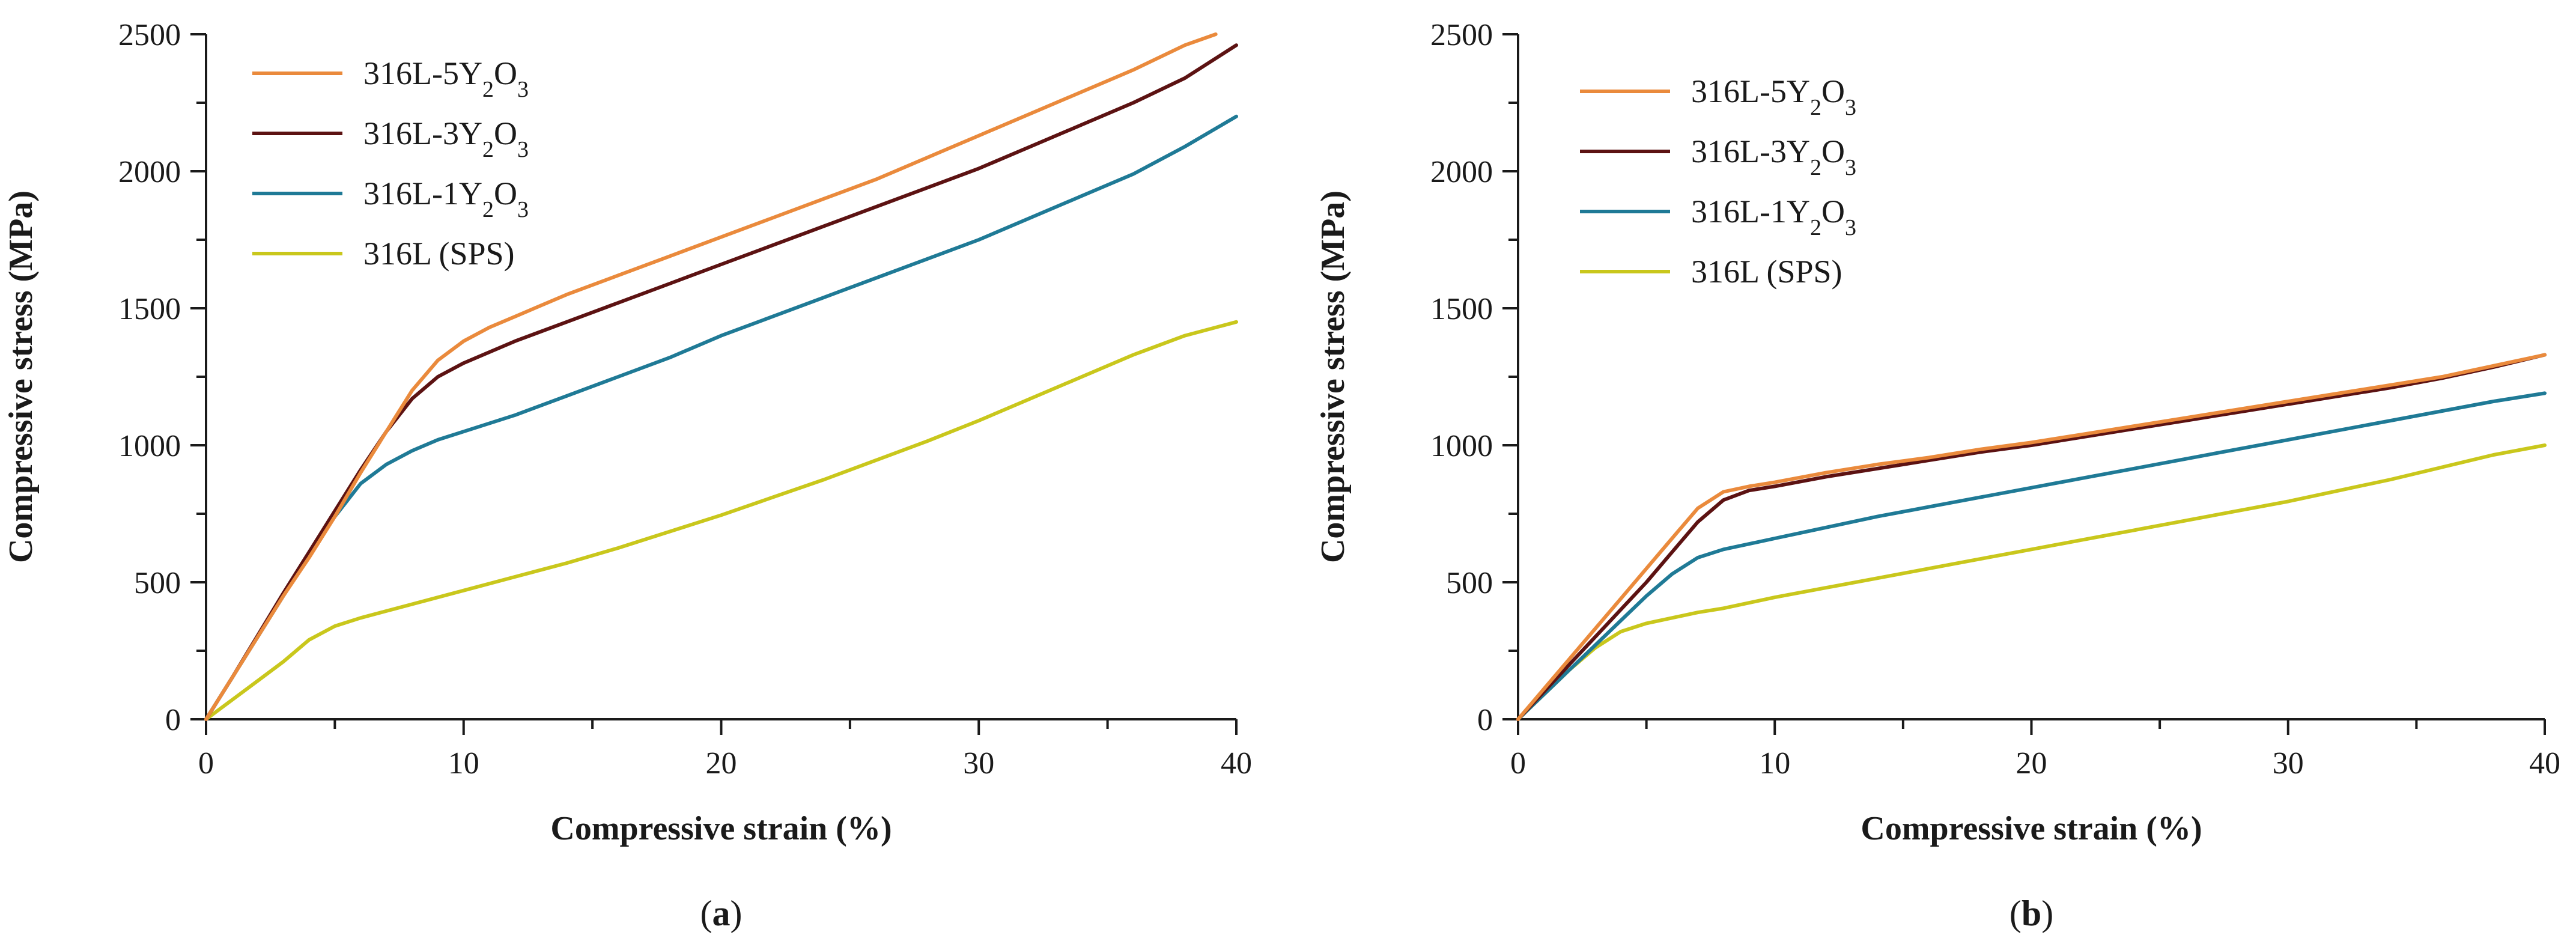 The width and height of the screenshot is (2576, 944). Describe the element at coordinates (721, 913) in the screenshot. I see `panel-tag: (a)` at that location.